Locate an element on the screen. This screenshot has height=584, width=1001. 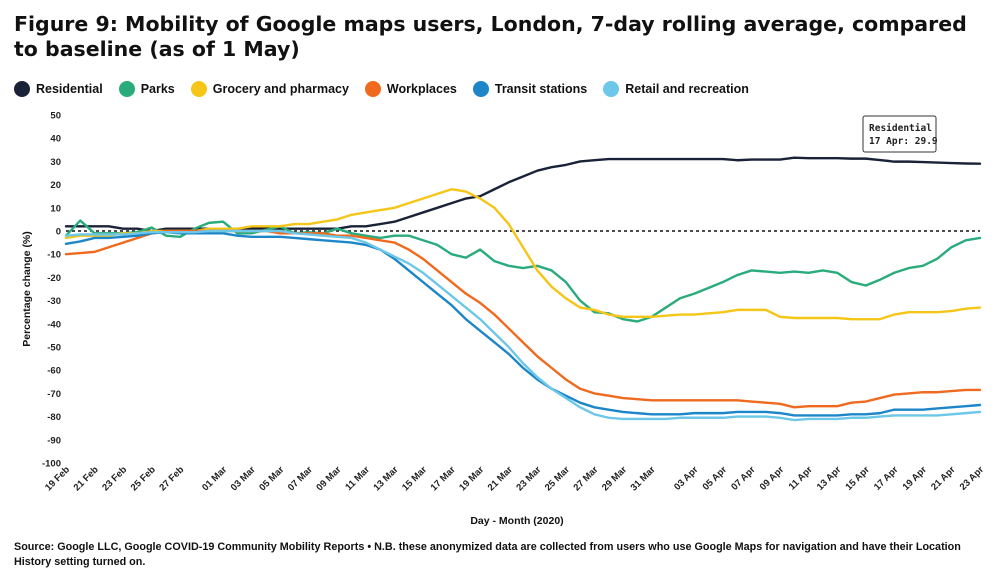
legend-label: Workplaces is located at coordinates (421, 89).